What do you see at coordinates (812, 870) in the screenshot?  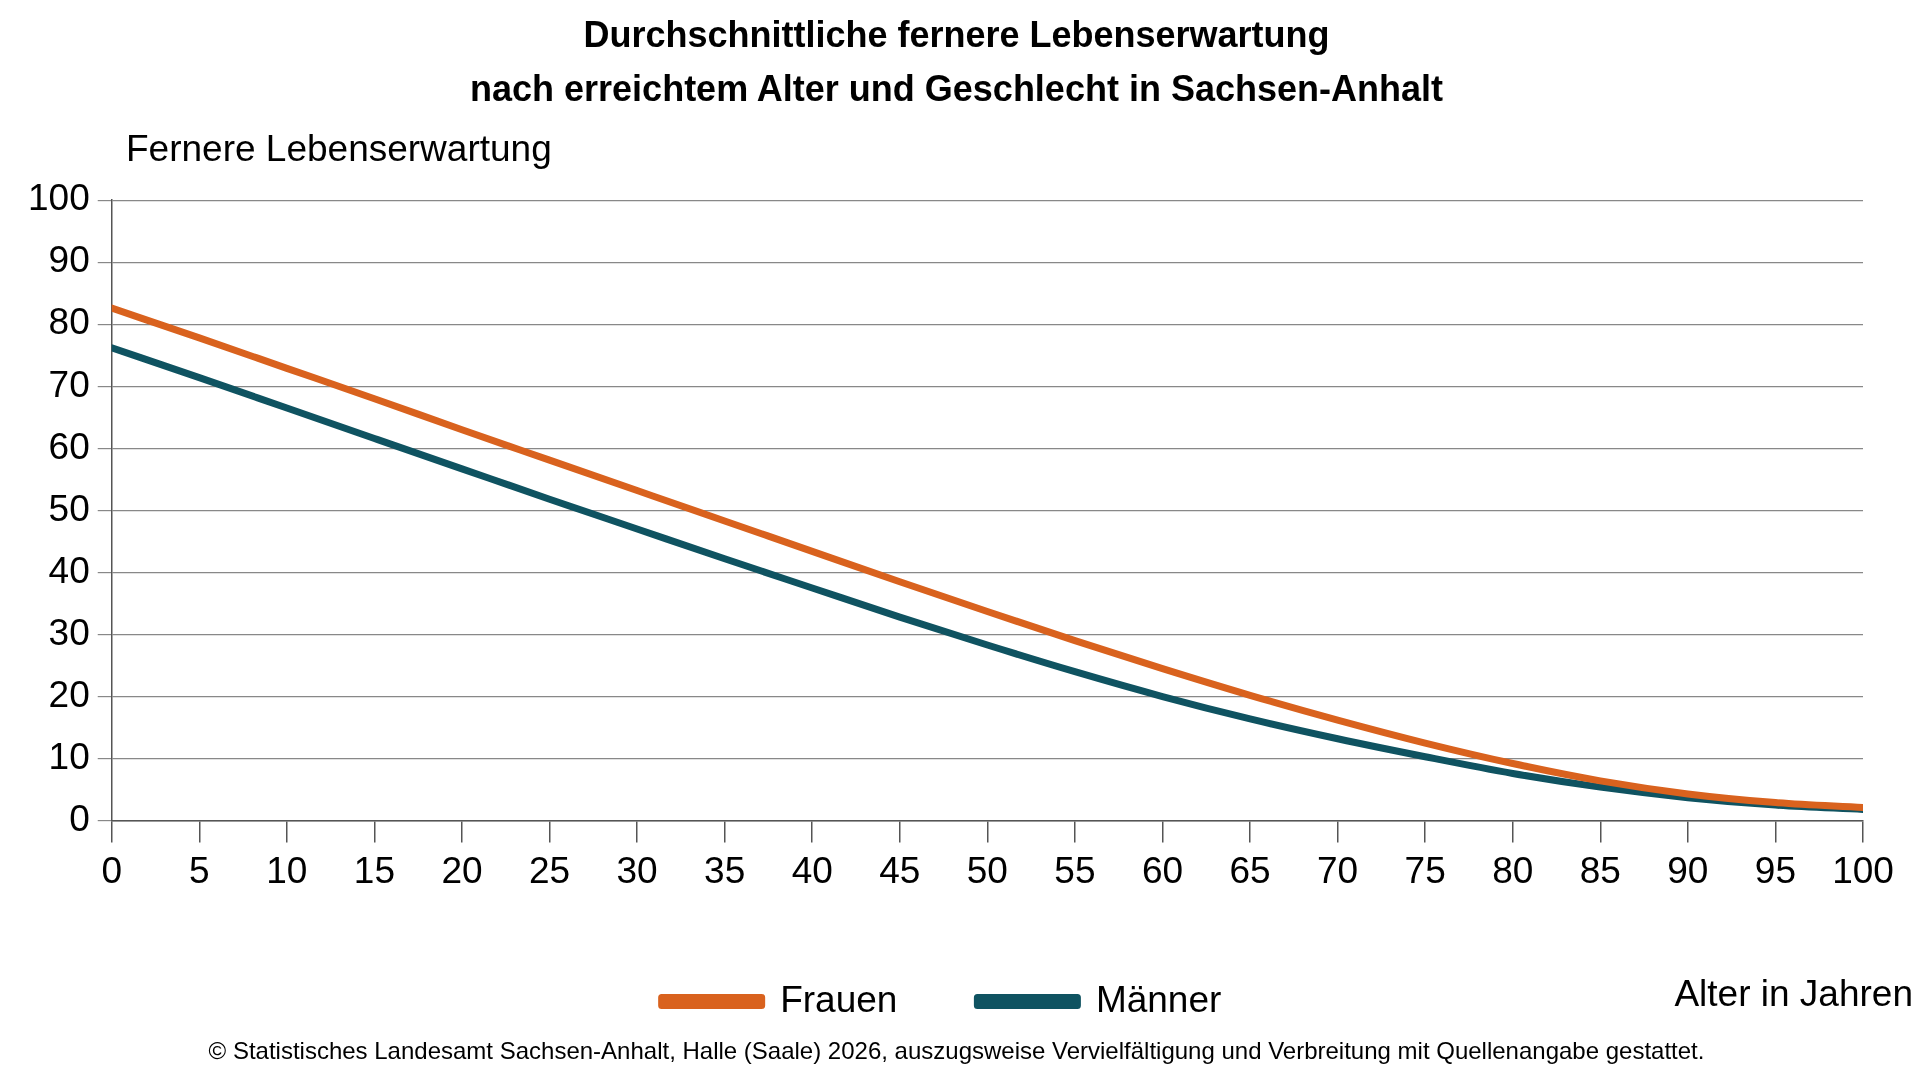 I see `x-tick-label: 40` at bounding box center [812, 870].